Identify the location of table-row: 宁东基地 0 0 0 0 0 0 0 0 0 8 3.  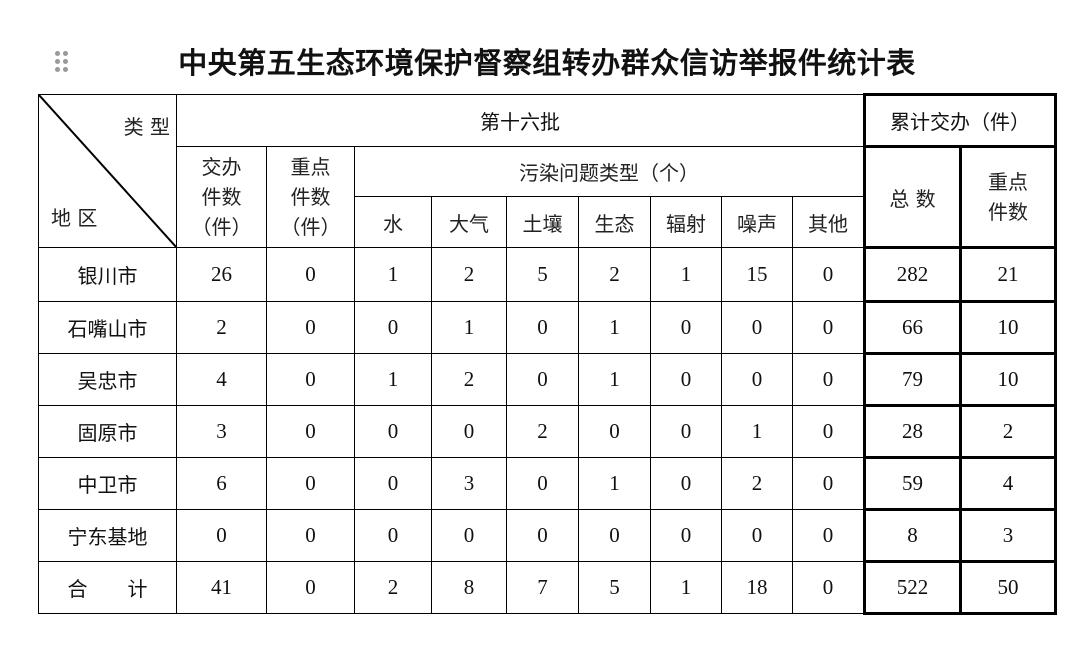
(547, 535).